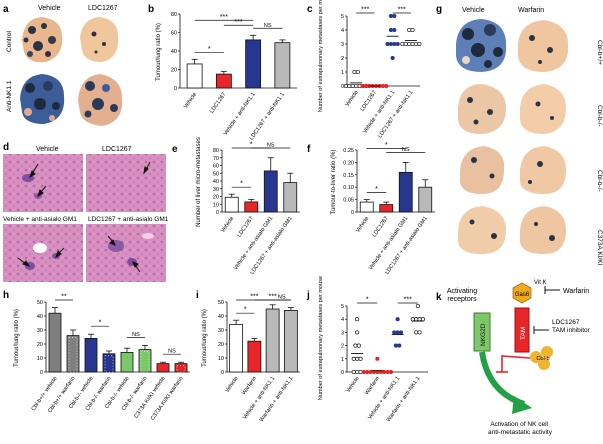 The width and height of the screenshot is (603, 444). Describe the element at coordinates (439, 297) in the screenshot. I see `panel-k-letter: k` at that location.